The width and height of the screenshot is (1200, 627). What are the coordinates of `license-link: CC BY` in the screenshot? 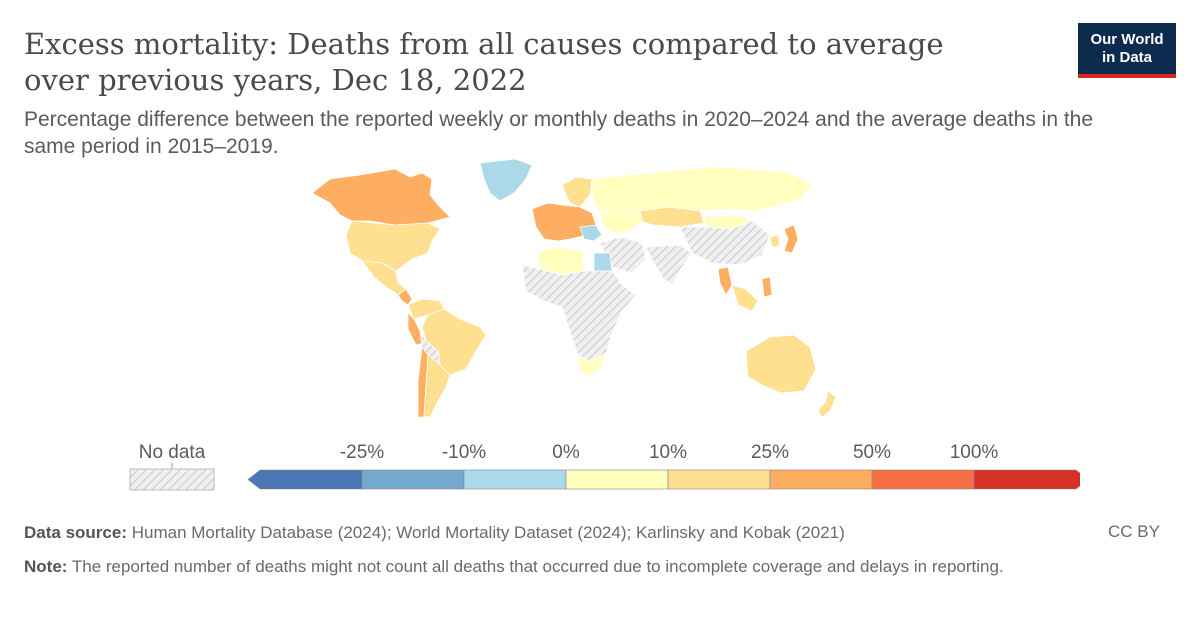 It's located at (1134, 531).